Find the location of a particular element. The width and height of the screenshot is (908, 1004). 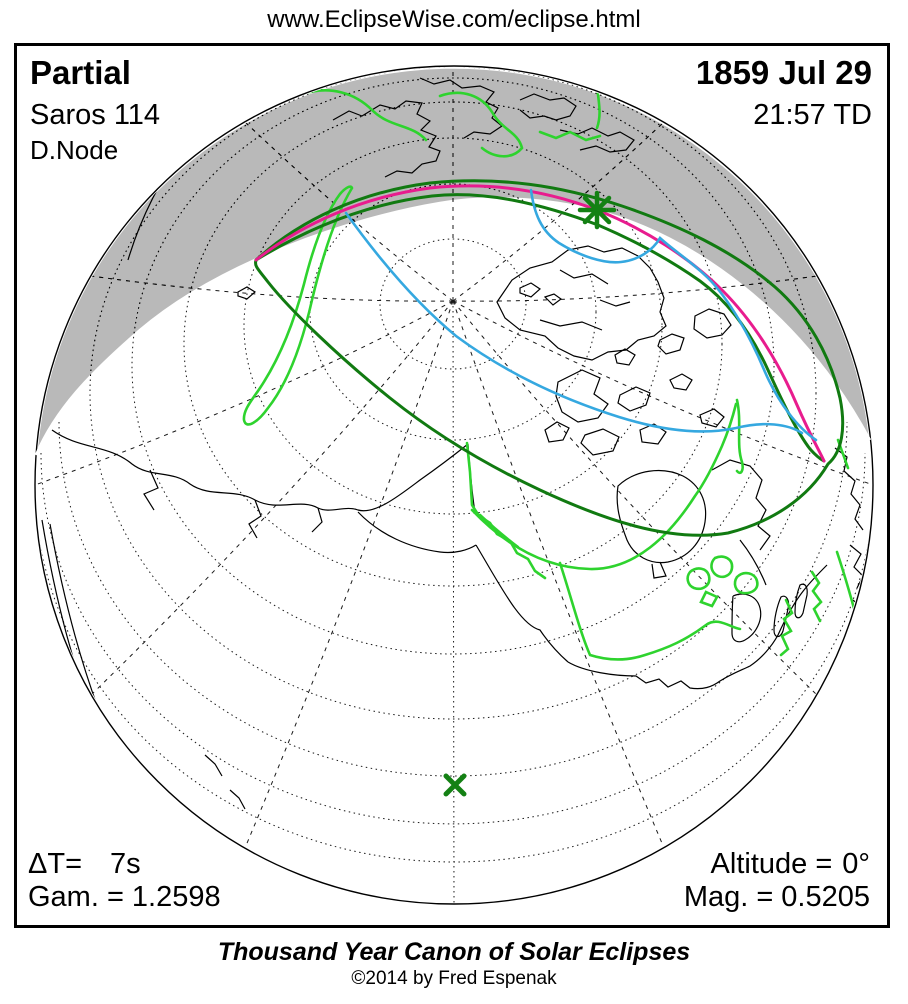

magnitude-line: Mag. = 0.5205 is located at coordinates (776, 897).